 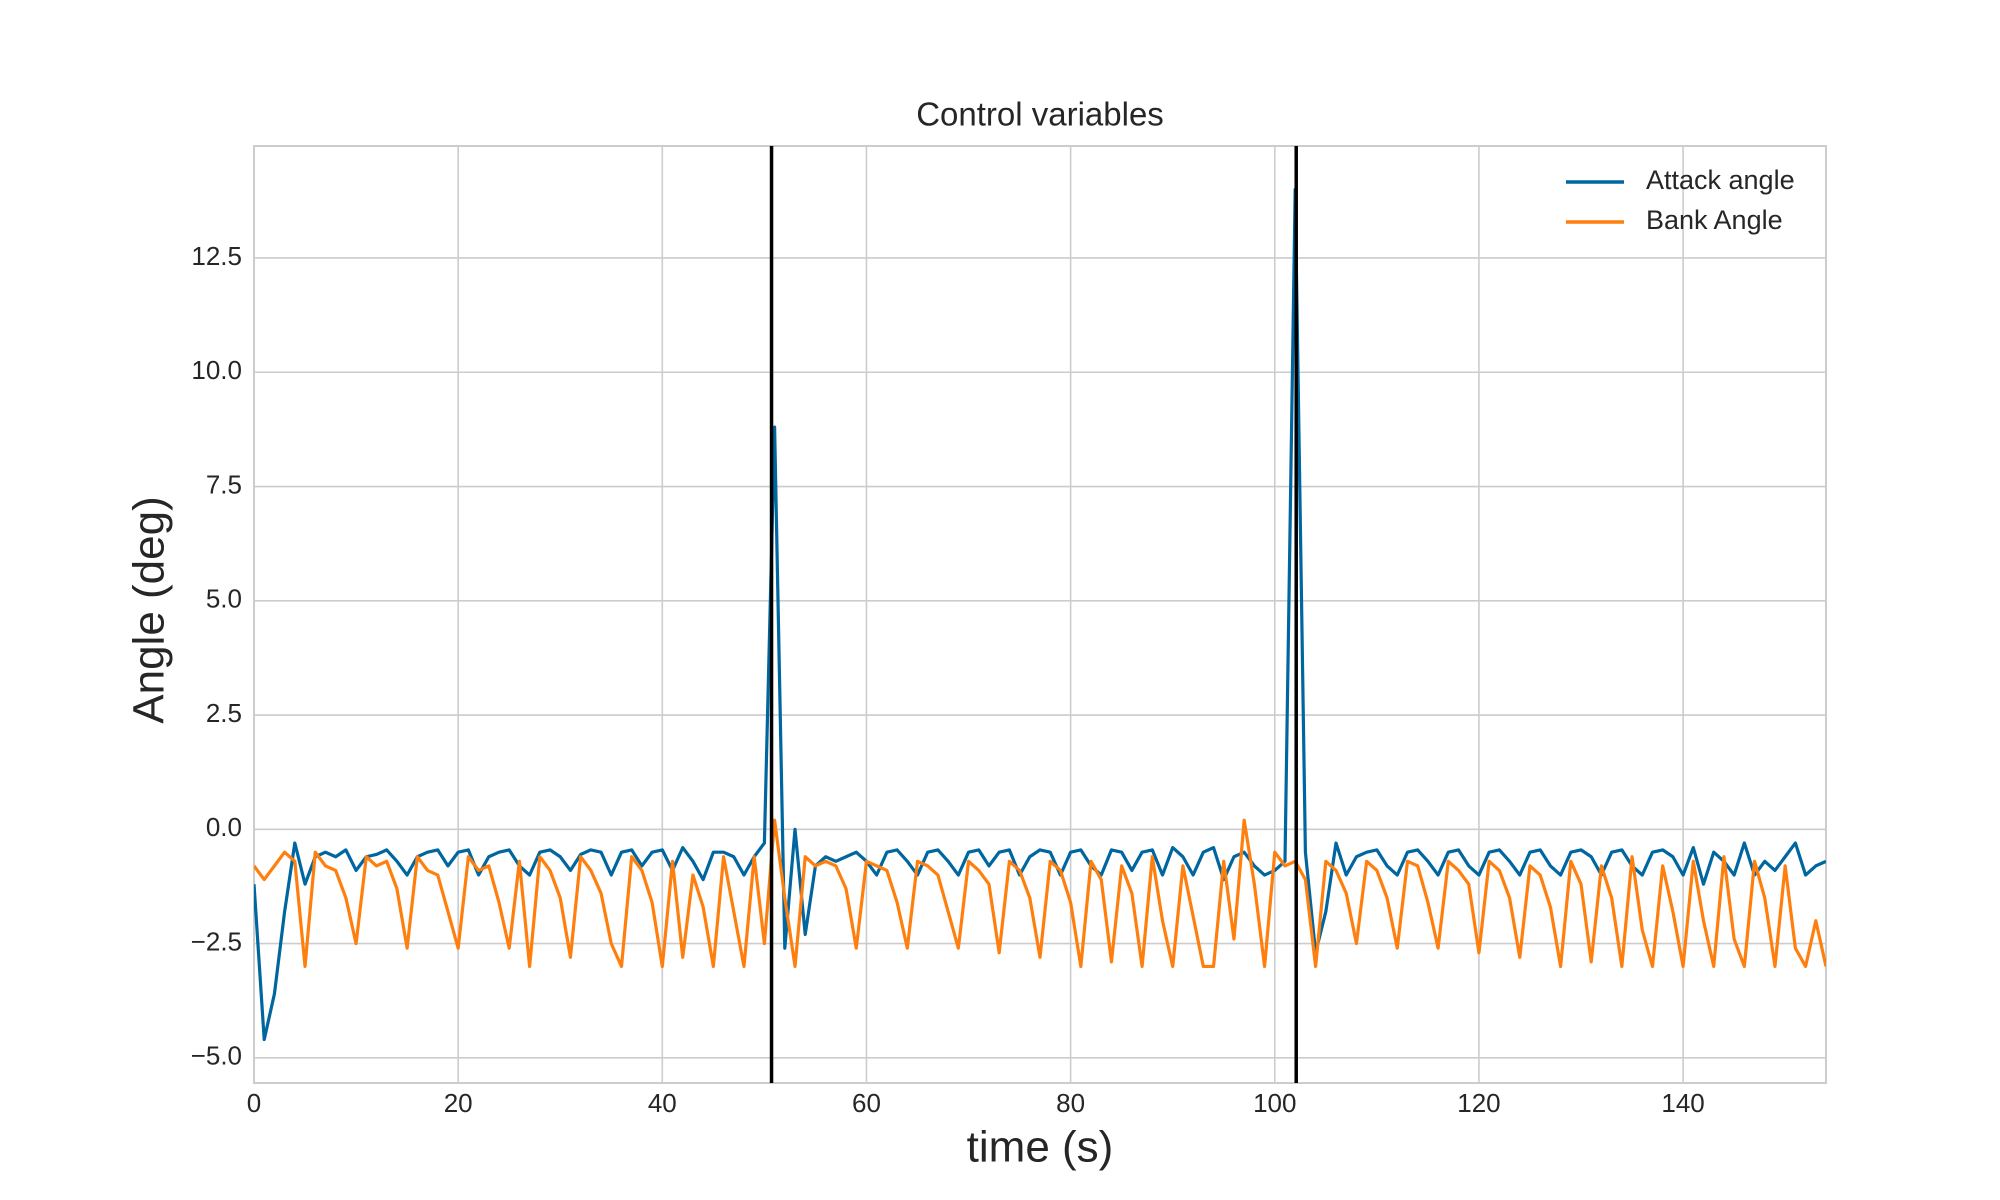 What do you see at coordinates (1478, 1103) in the screenshot?
I see `x-tick-label: 120` at bounding box center [1478, 1103].